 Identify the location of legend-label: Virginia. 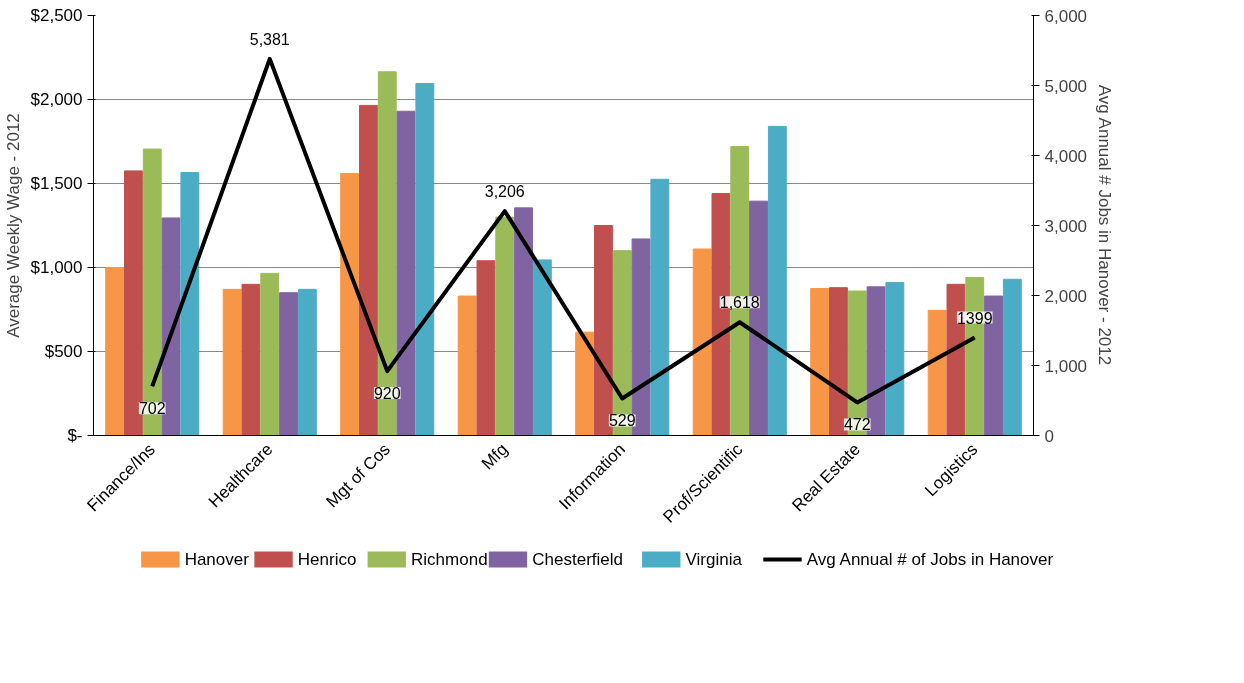
(714, 559).